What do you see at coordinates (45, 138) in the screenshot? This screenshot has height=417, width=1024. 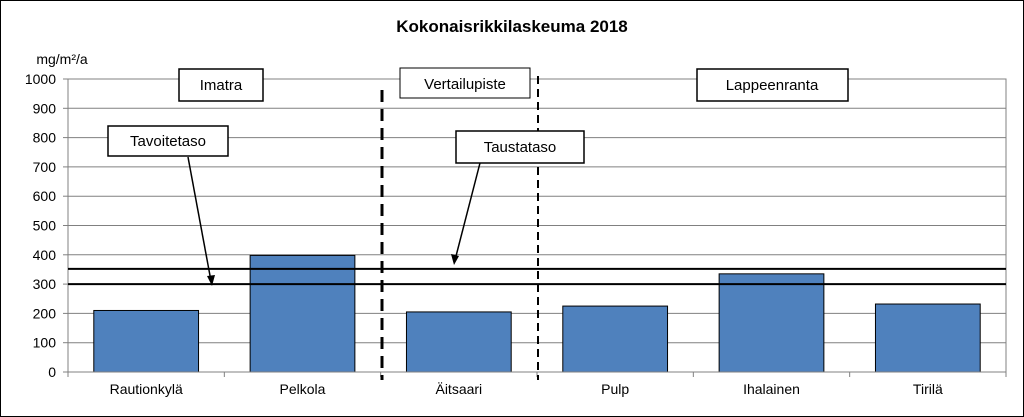 I see `y-tick-label: 800` at bounding box center [45, 138].